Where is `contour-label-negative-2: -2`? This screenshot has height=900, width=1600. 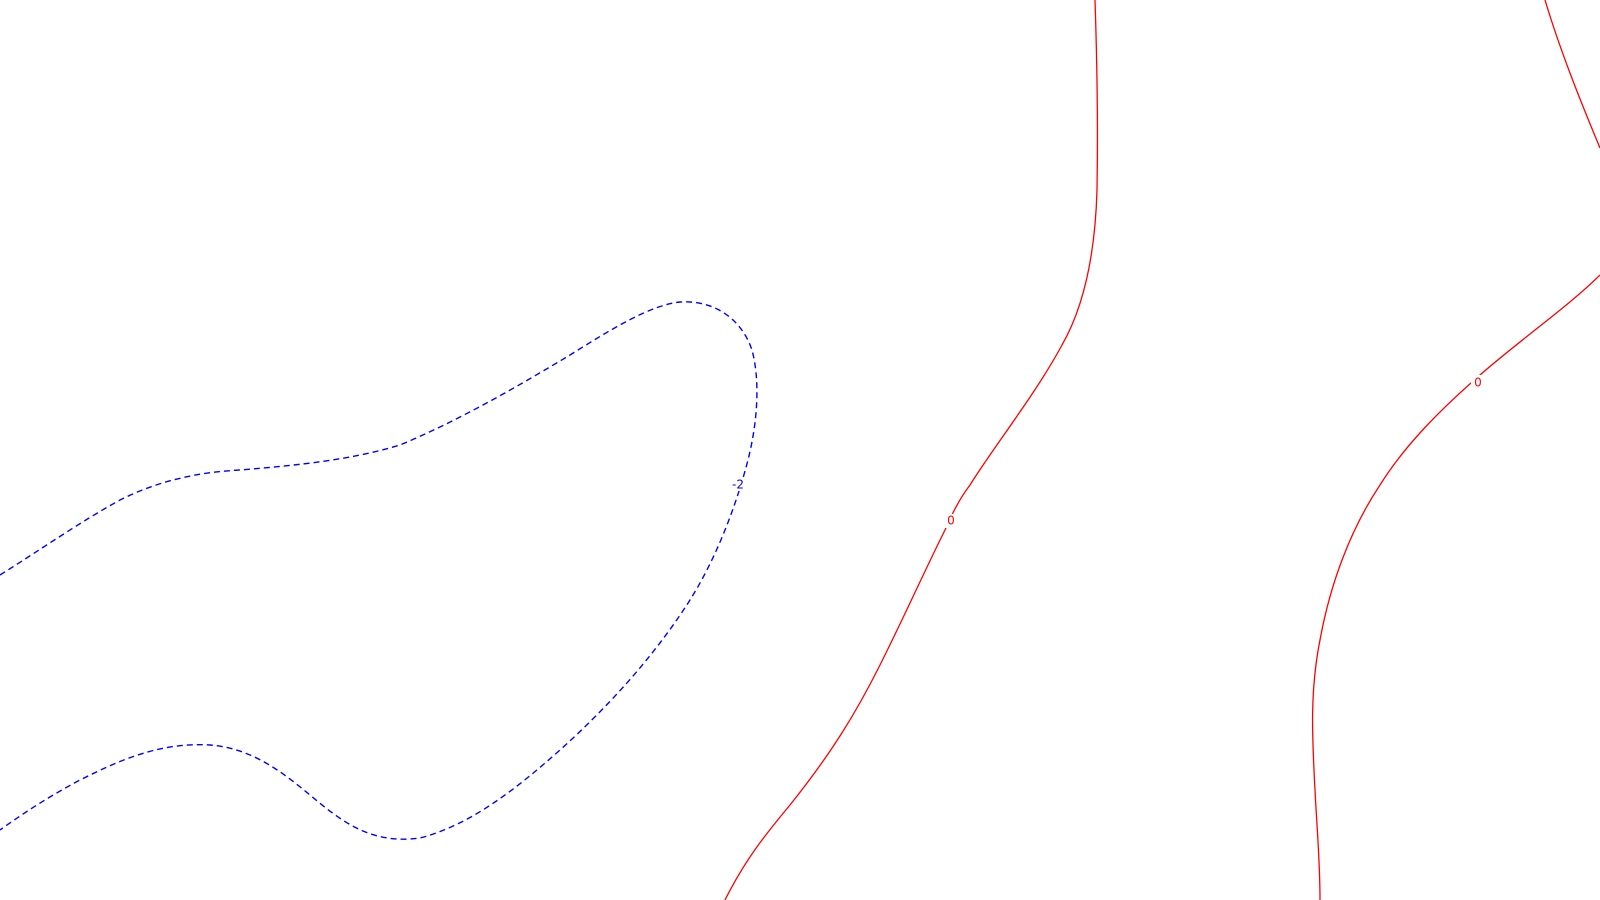
contour-label-negative-2: -2 is located at coordinates (738, 485).